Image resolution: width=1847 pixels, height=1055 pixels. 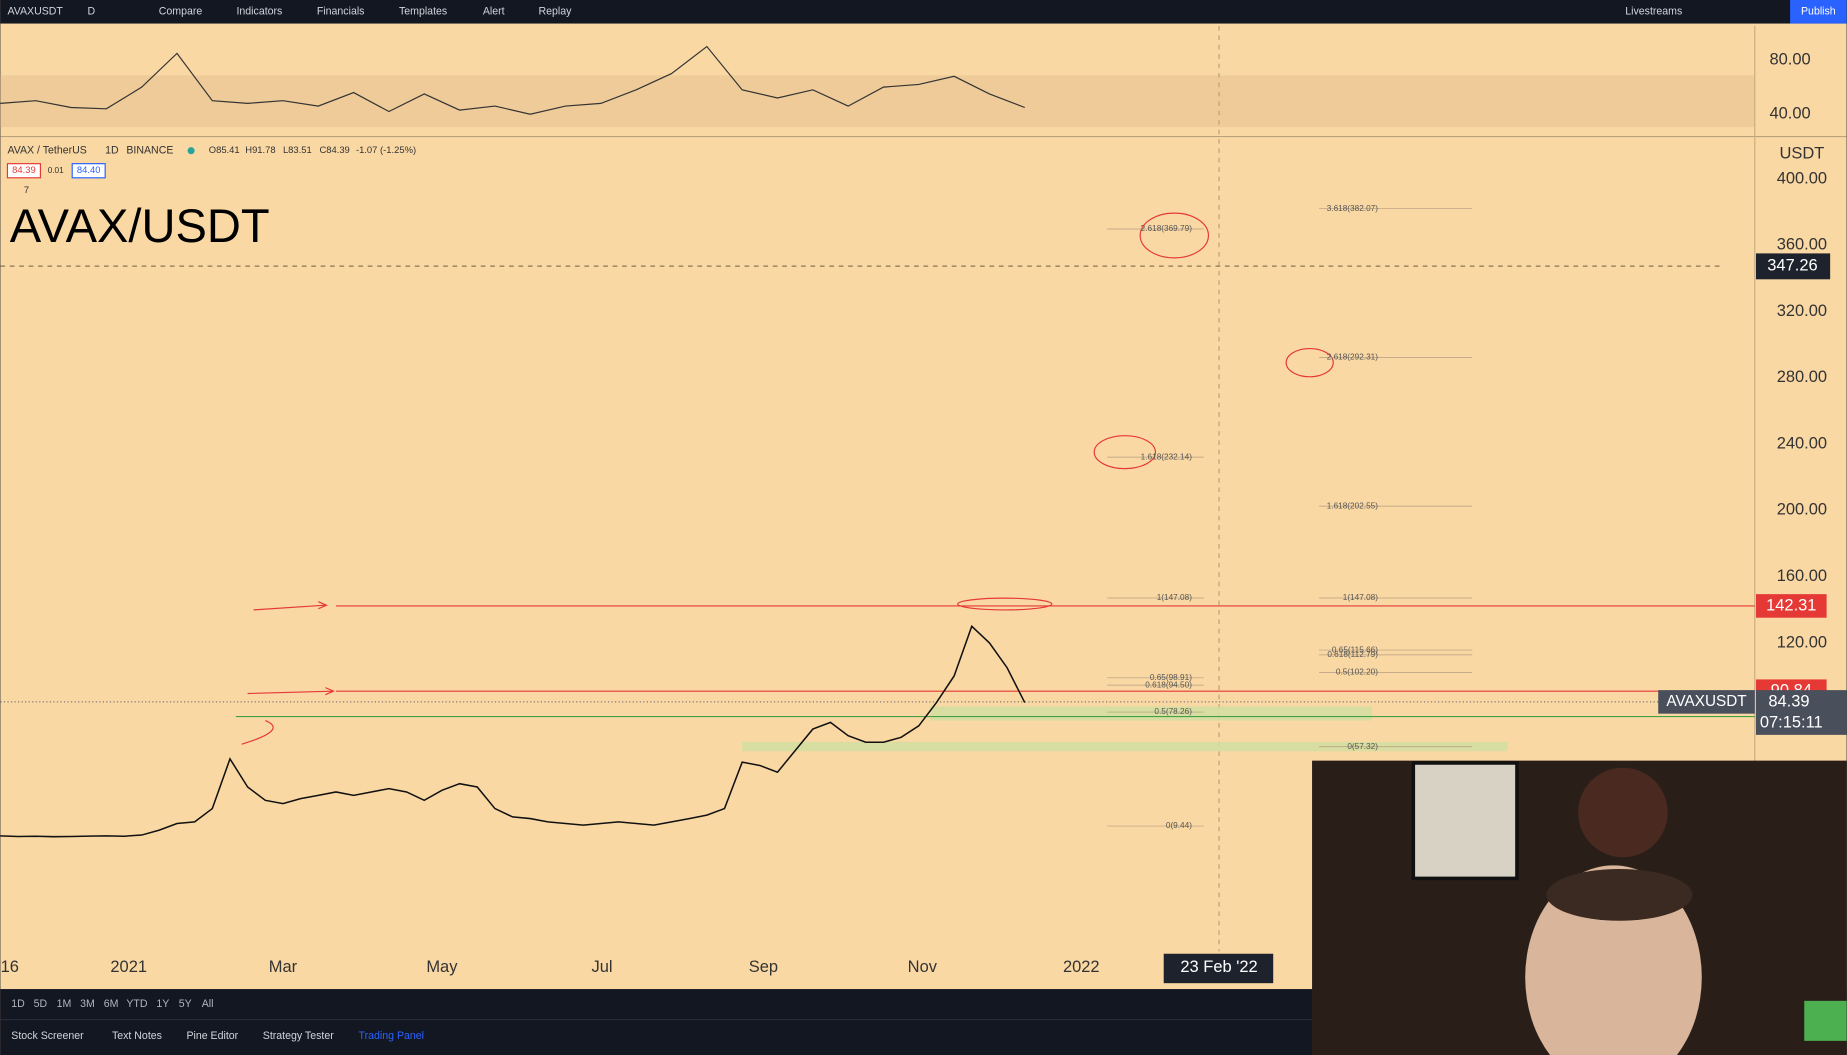 What do you see at coordinates (140, 225) in the screenshot?
I see `chart-title: AVAX/USDT` at bounding box center [140, 225].